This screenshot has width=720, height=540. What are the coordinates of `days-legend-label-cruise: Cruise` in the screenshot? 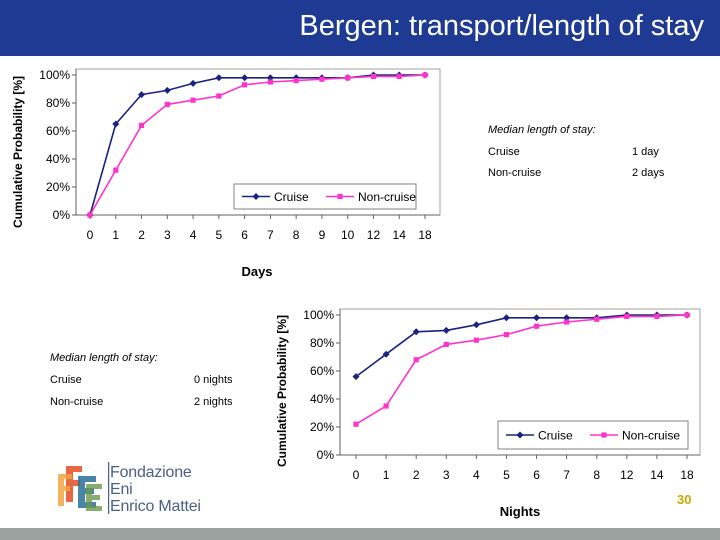 It's located at (291, 197).